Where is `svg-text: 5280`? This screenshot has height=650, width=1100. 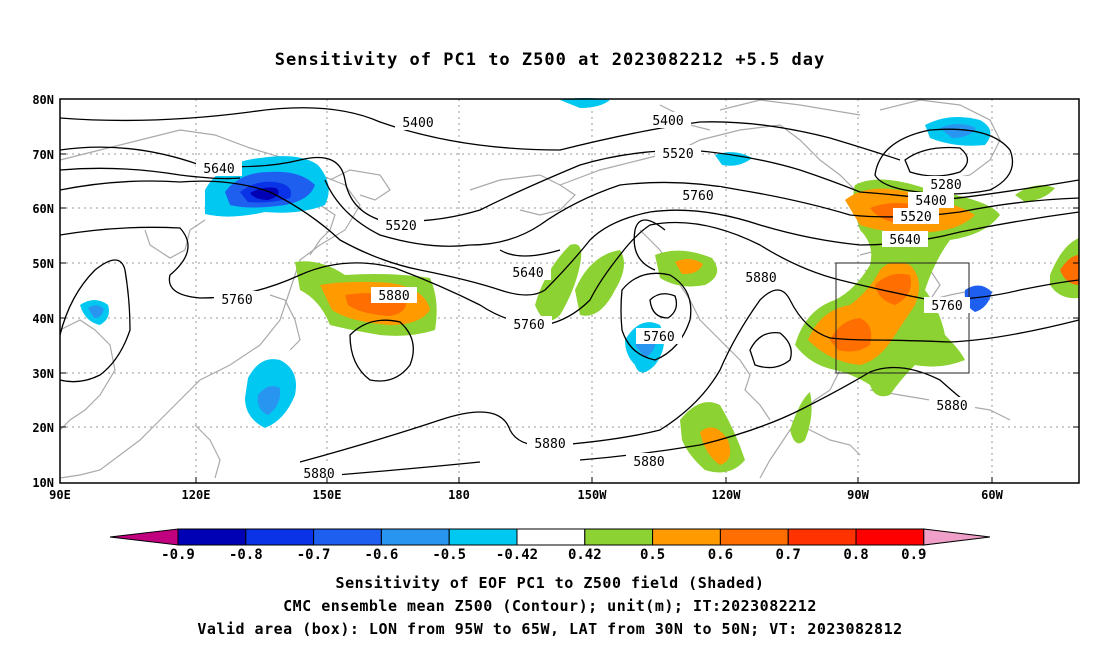
svg-text: 5280 is located at coordinates (945, 185).